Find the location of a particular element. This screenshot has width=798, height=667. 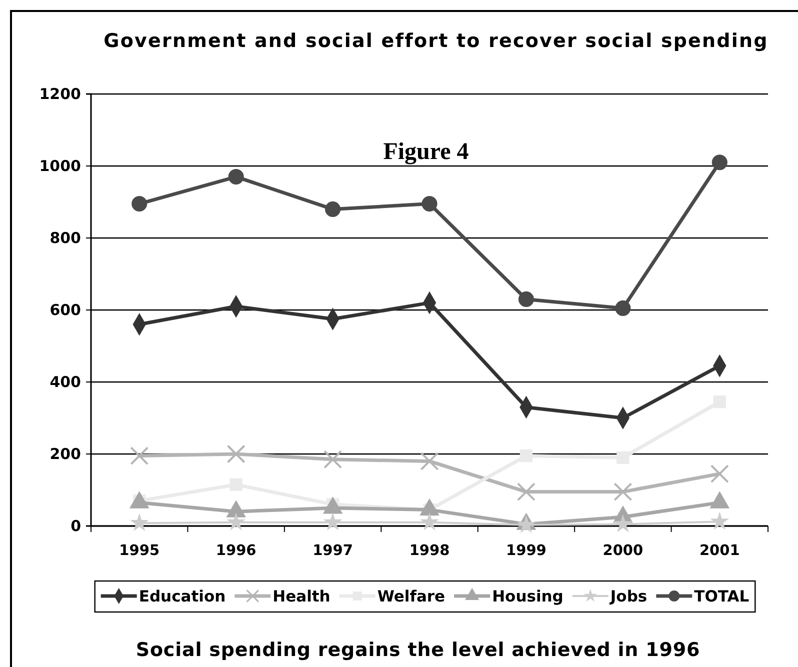

legend-label: Health is located at coordinates (301, 597).